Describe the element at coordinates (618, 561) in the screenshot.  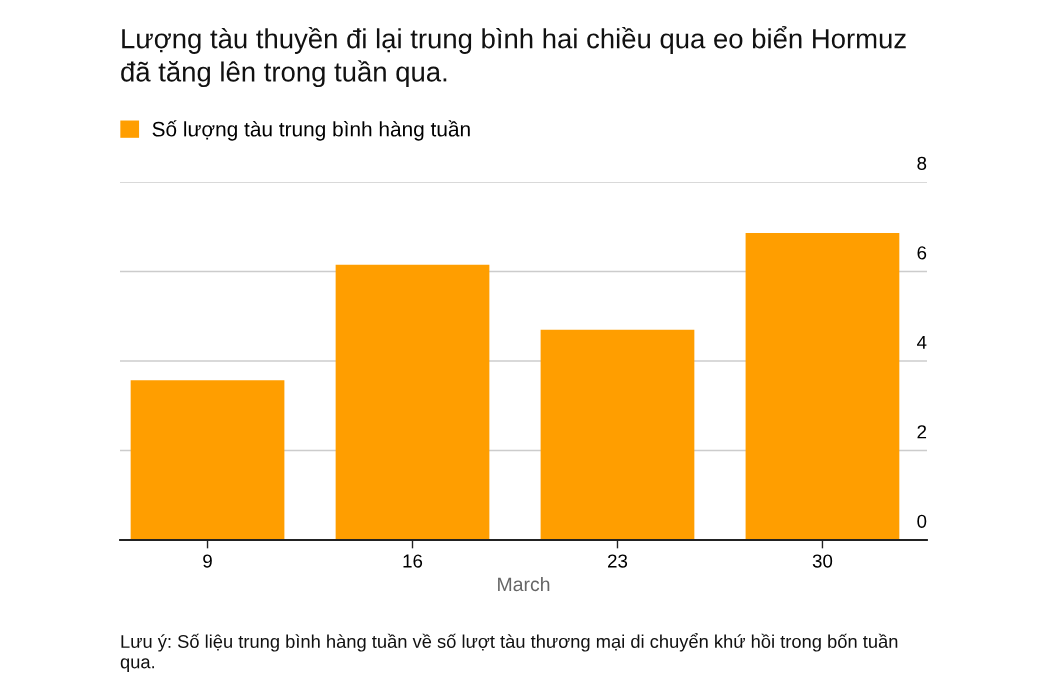
I see `x-tick-label: 23` at that location.